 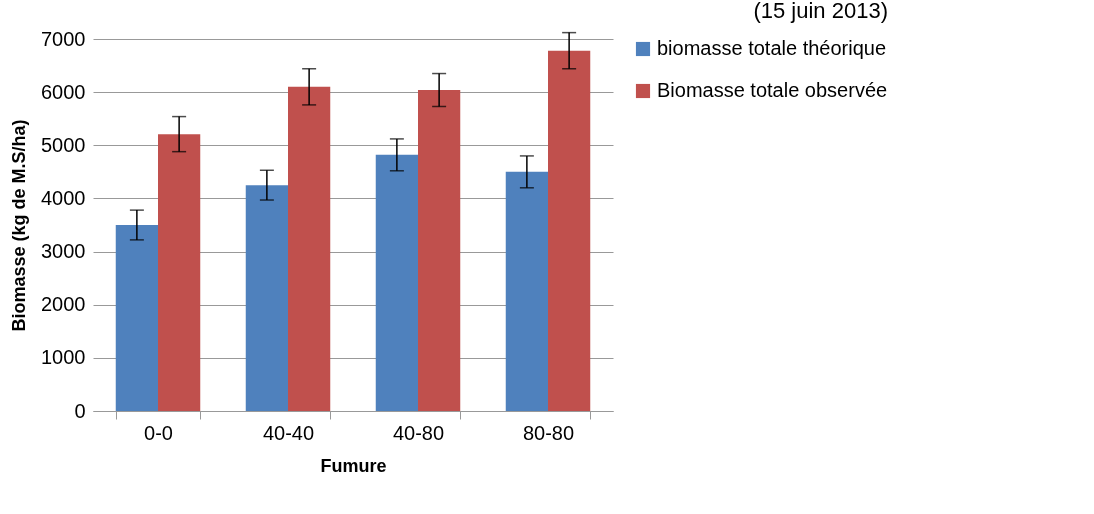 I want to click on y-tick-label: 6000, so click(x=63, y=91).